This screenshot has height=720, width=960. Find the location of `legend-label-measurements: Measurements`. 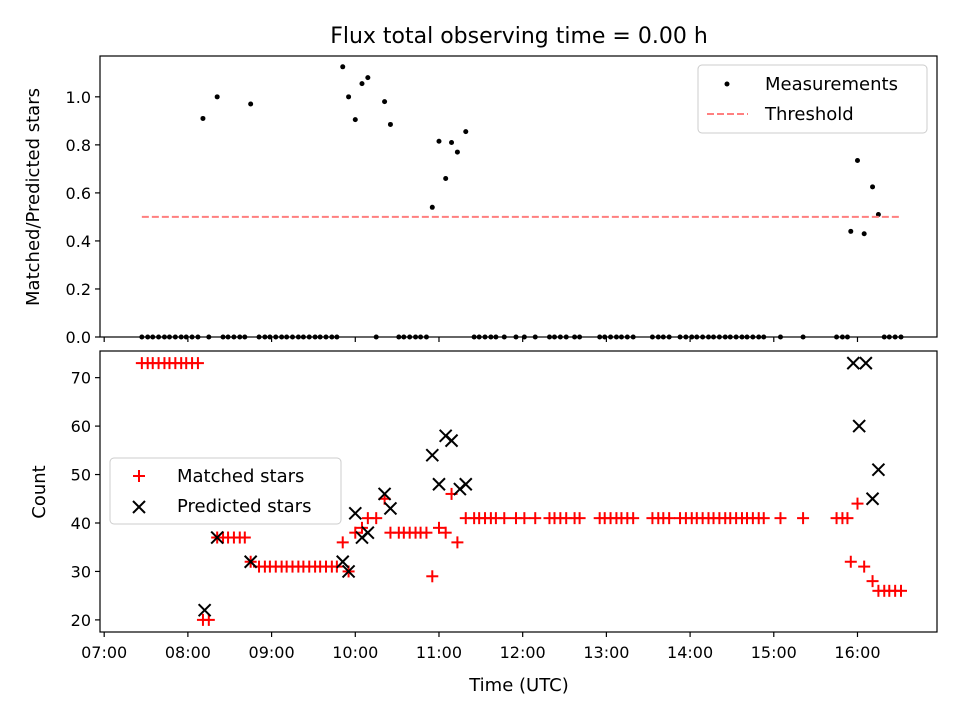

legend-label-measurements: Measurements is located at coordinates (831, 84).